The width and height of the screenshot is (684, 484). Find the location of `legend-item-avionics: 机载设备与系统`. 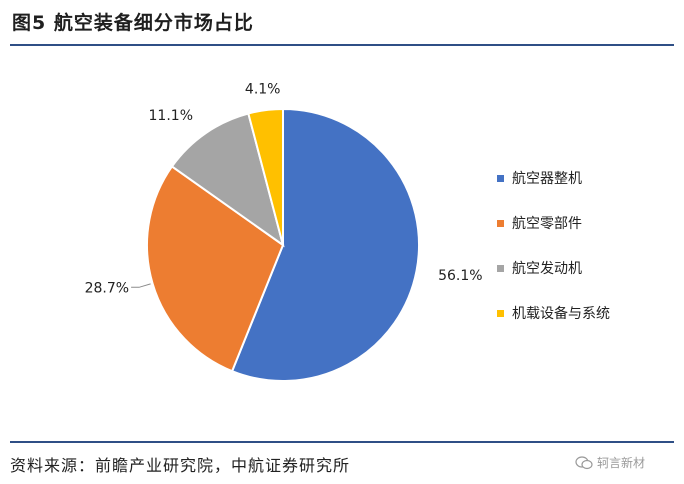

legend-item-avionics: 机载设备与系统 is located at coordinates (582, 313).